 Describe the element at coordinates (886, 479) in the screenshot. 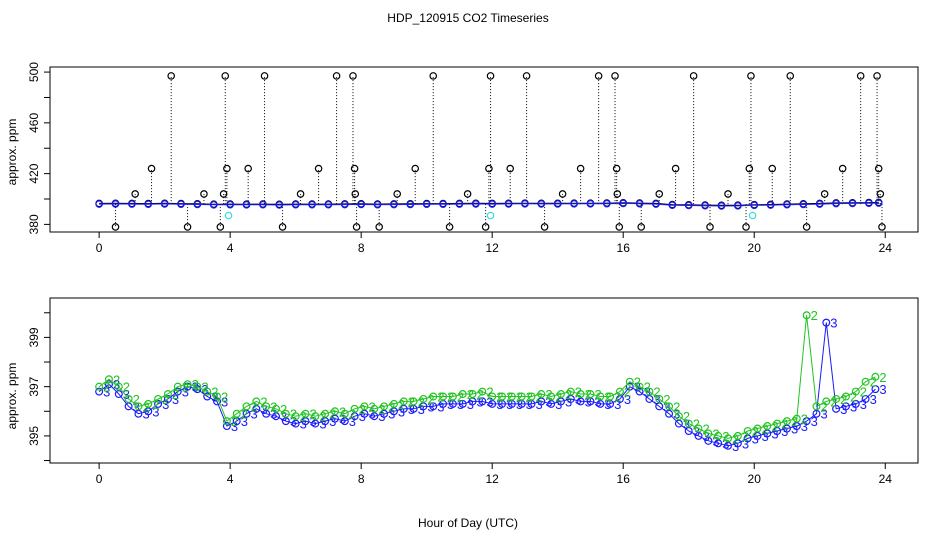

I see `x-tick-label-1-6: 24` at that location.